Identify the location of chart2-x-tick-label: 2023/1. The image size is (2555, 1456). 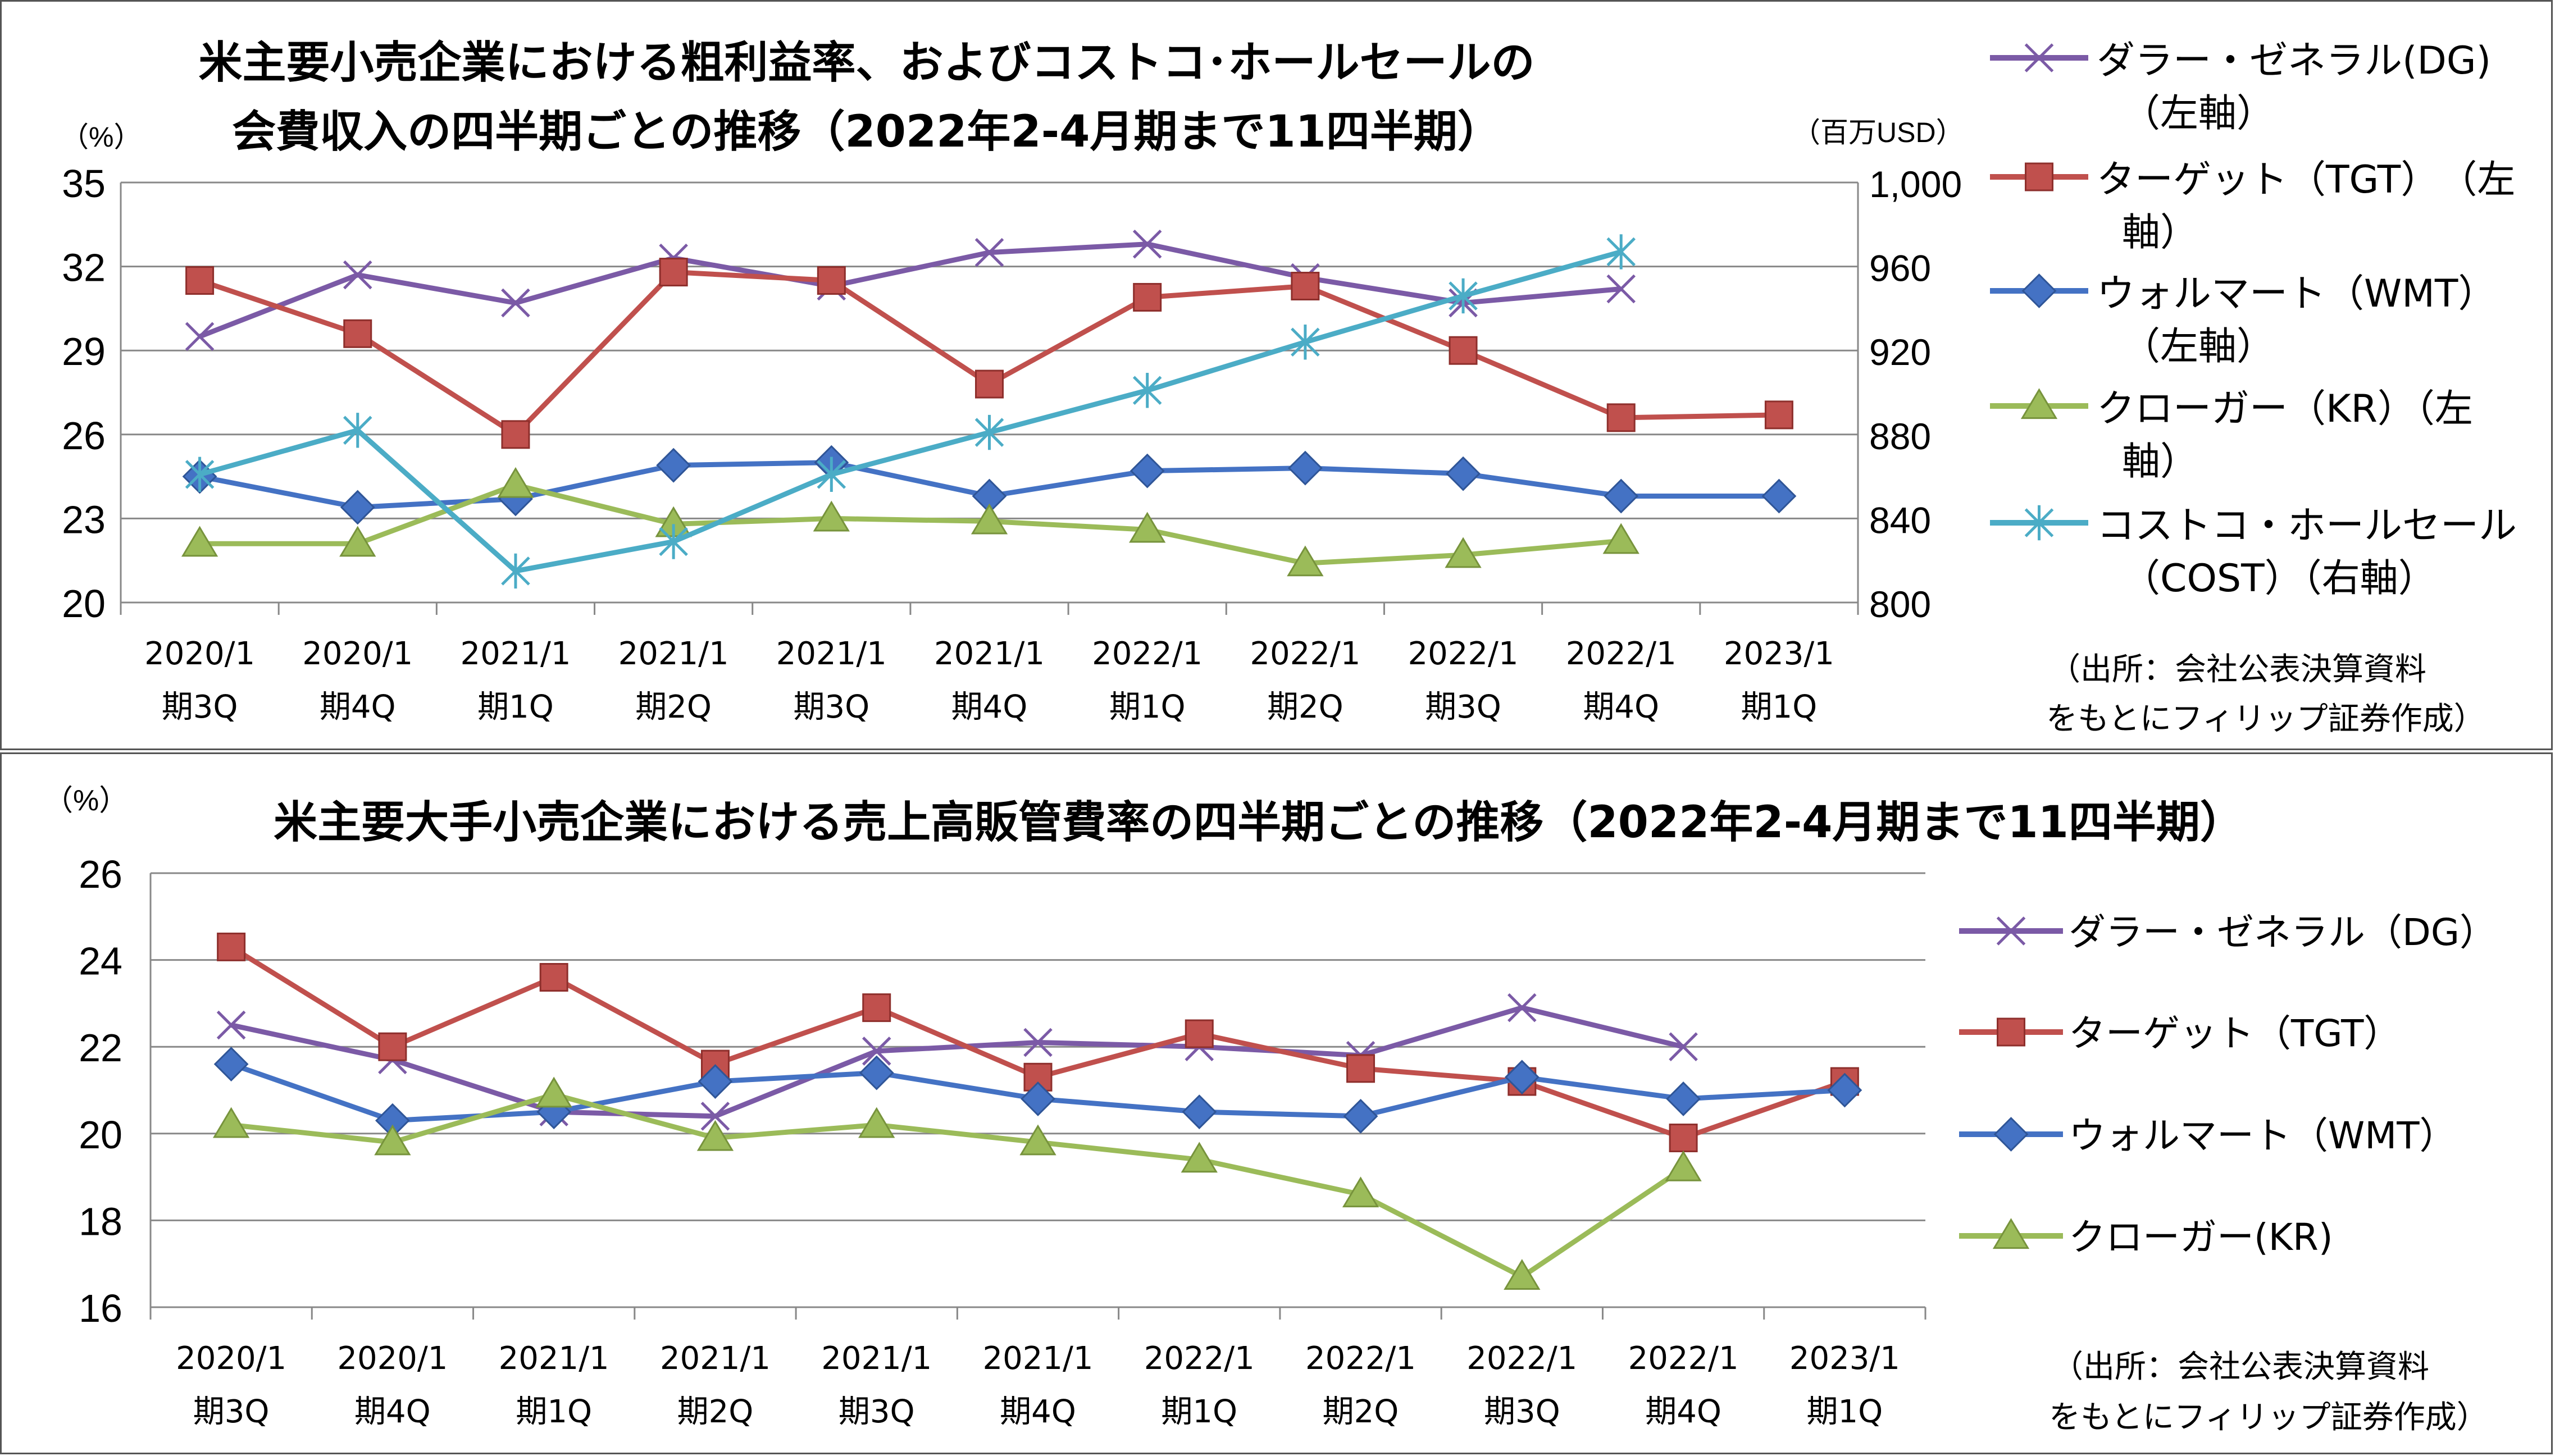
(1845, 1358).